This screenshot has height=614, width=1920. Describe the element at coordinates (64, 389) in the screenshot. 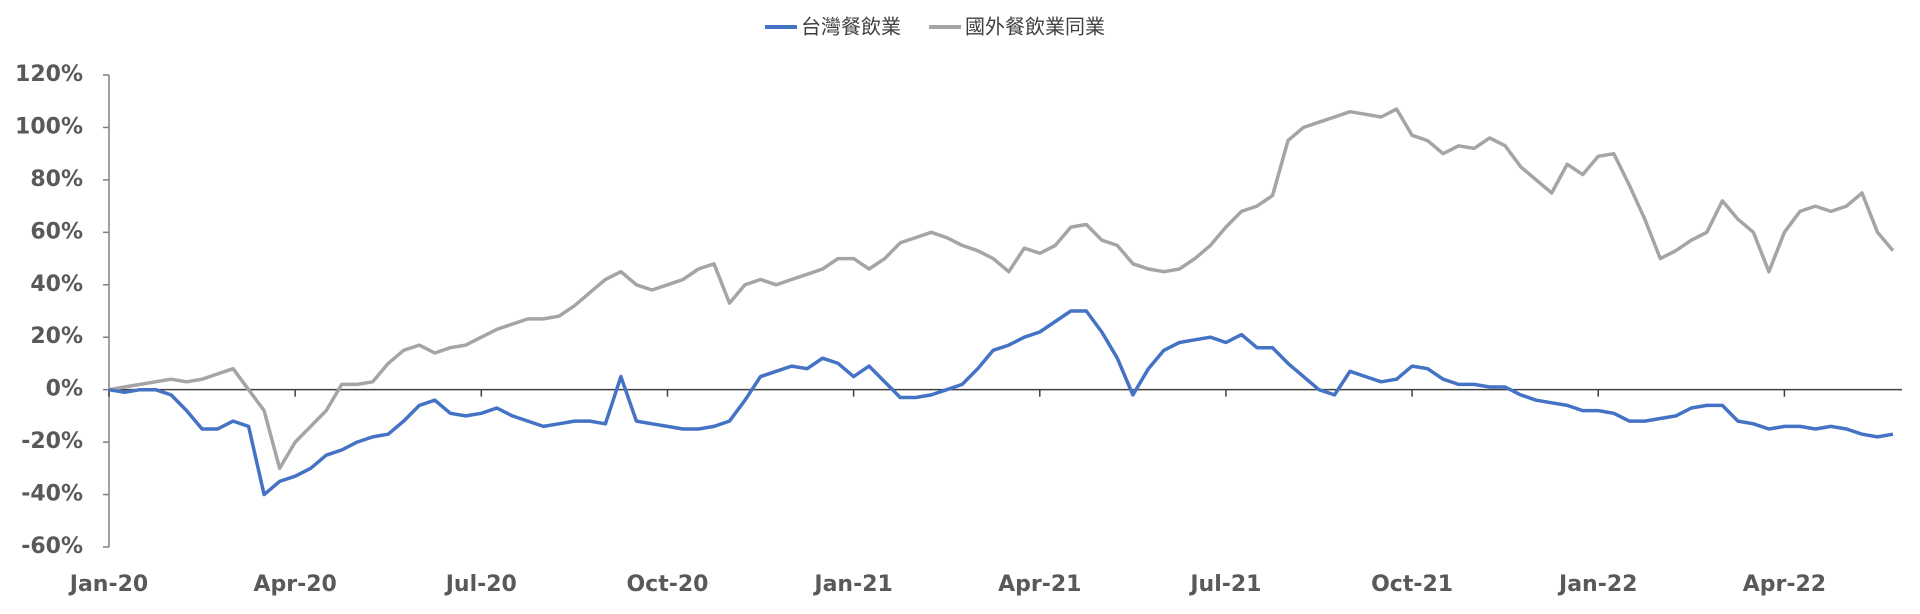

I see `y-tick-label: 0%` at that location.